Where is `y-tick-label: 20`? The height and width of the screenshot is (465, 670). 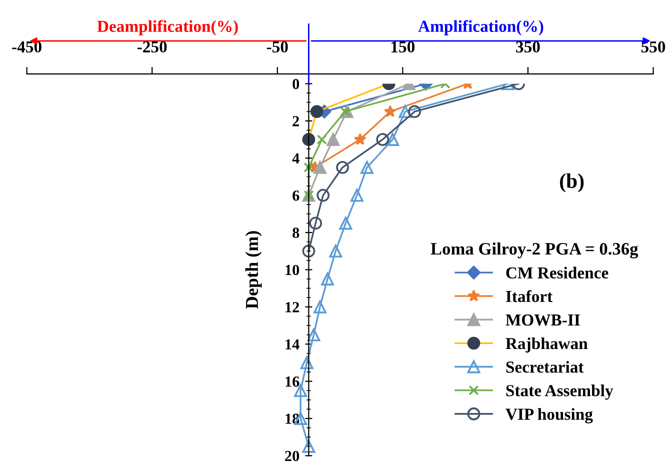 y-tick-label: 20 is located at coordinates (292, 456).